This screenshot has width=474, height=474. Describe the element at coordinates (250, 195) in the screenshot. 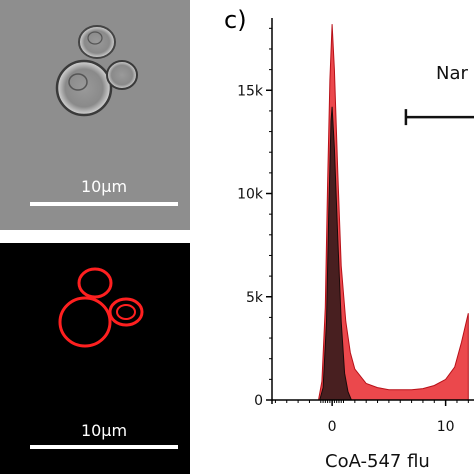

I see `y-tick-label: 10k` at that location.